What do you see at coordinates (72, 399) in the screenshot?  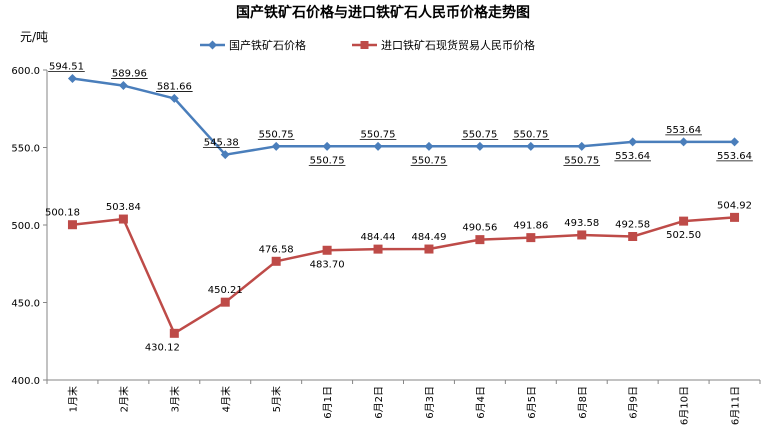 I see `x-tick-label: 1月末` at bounding box center [72, 399].